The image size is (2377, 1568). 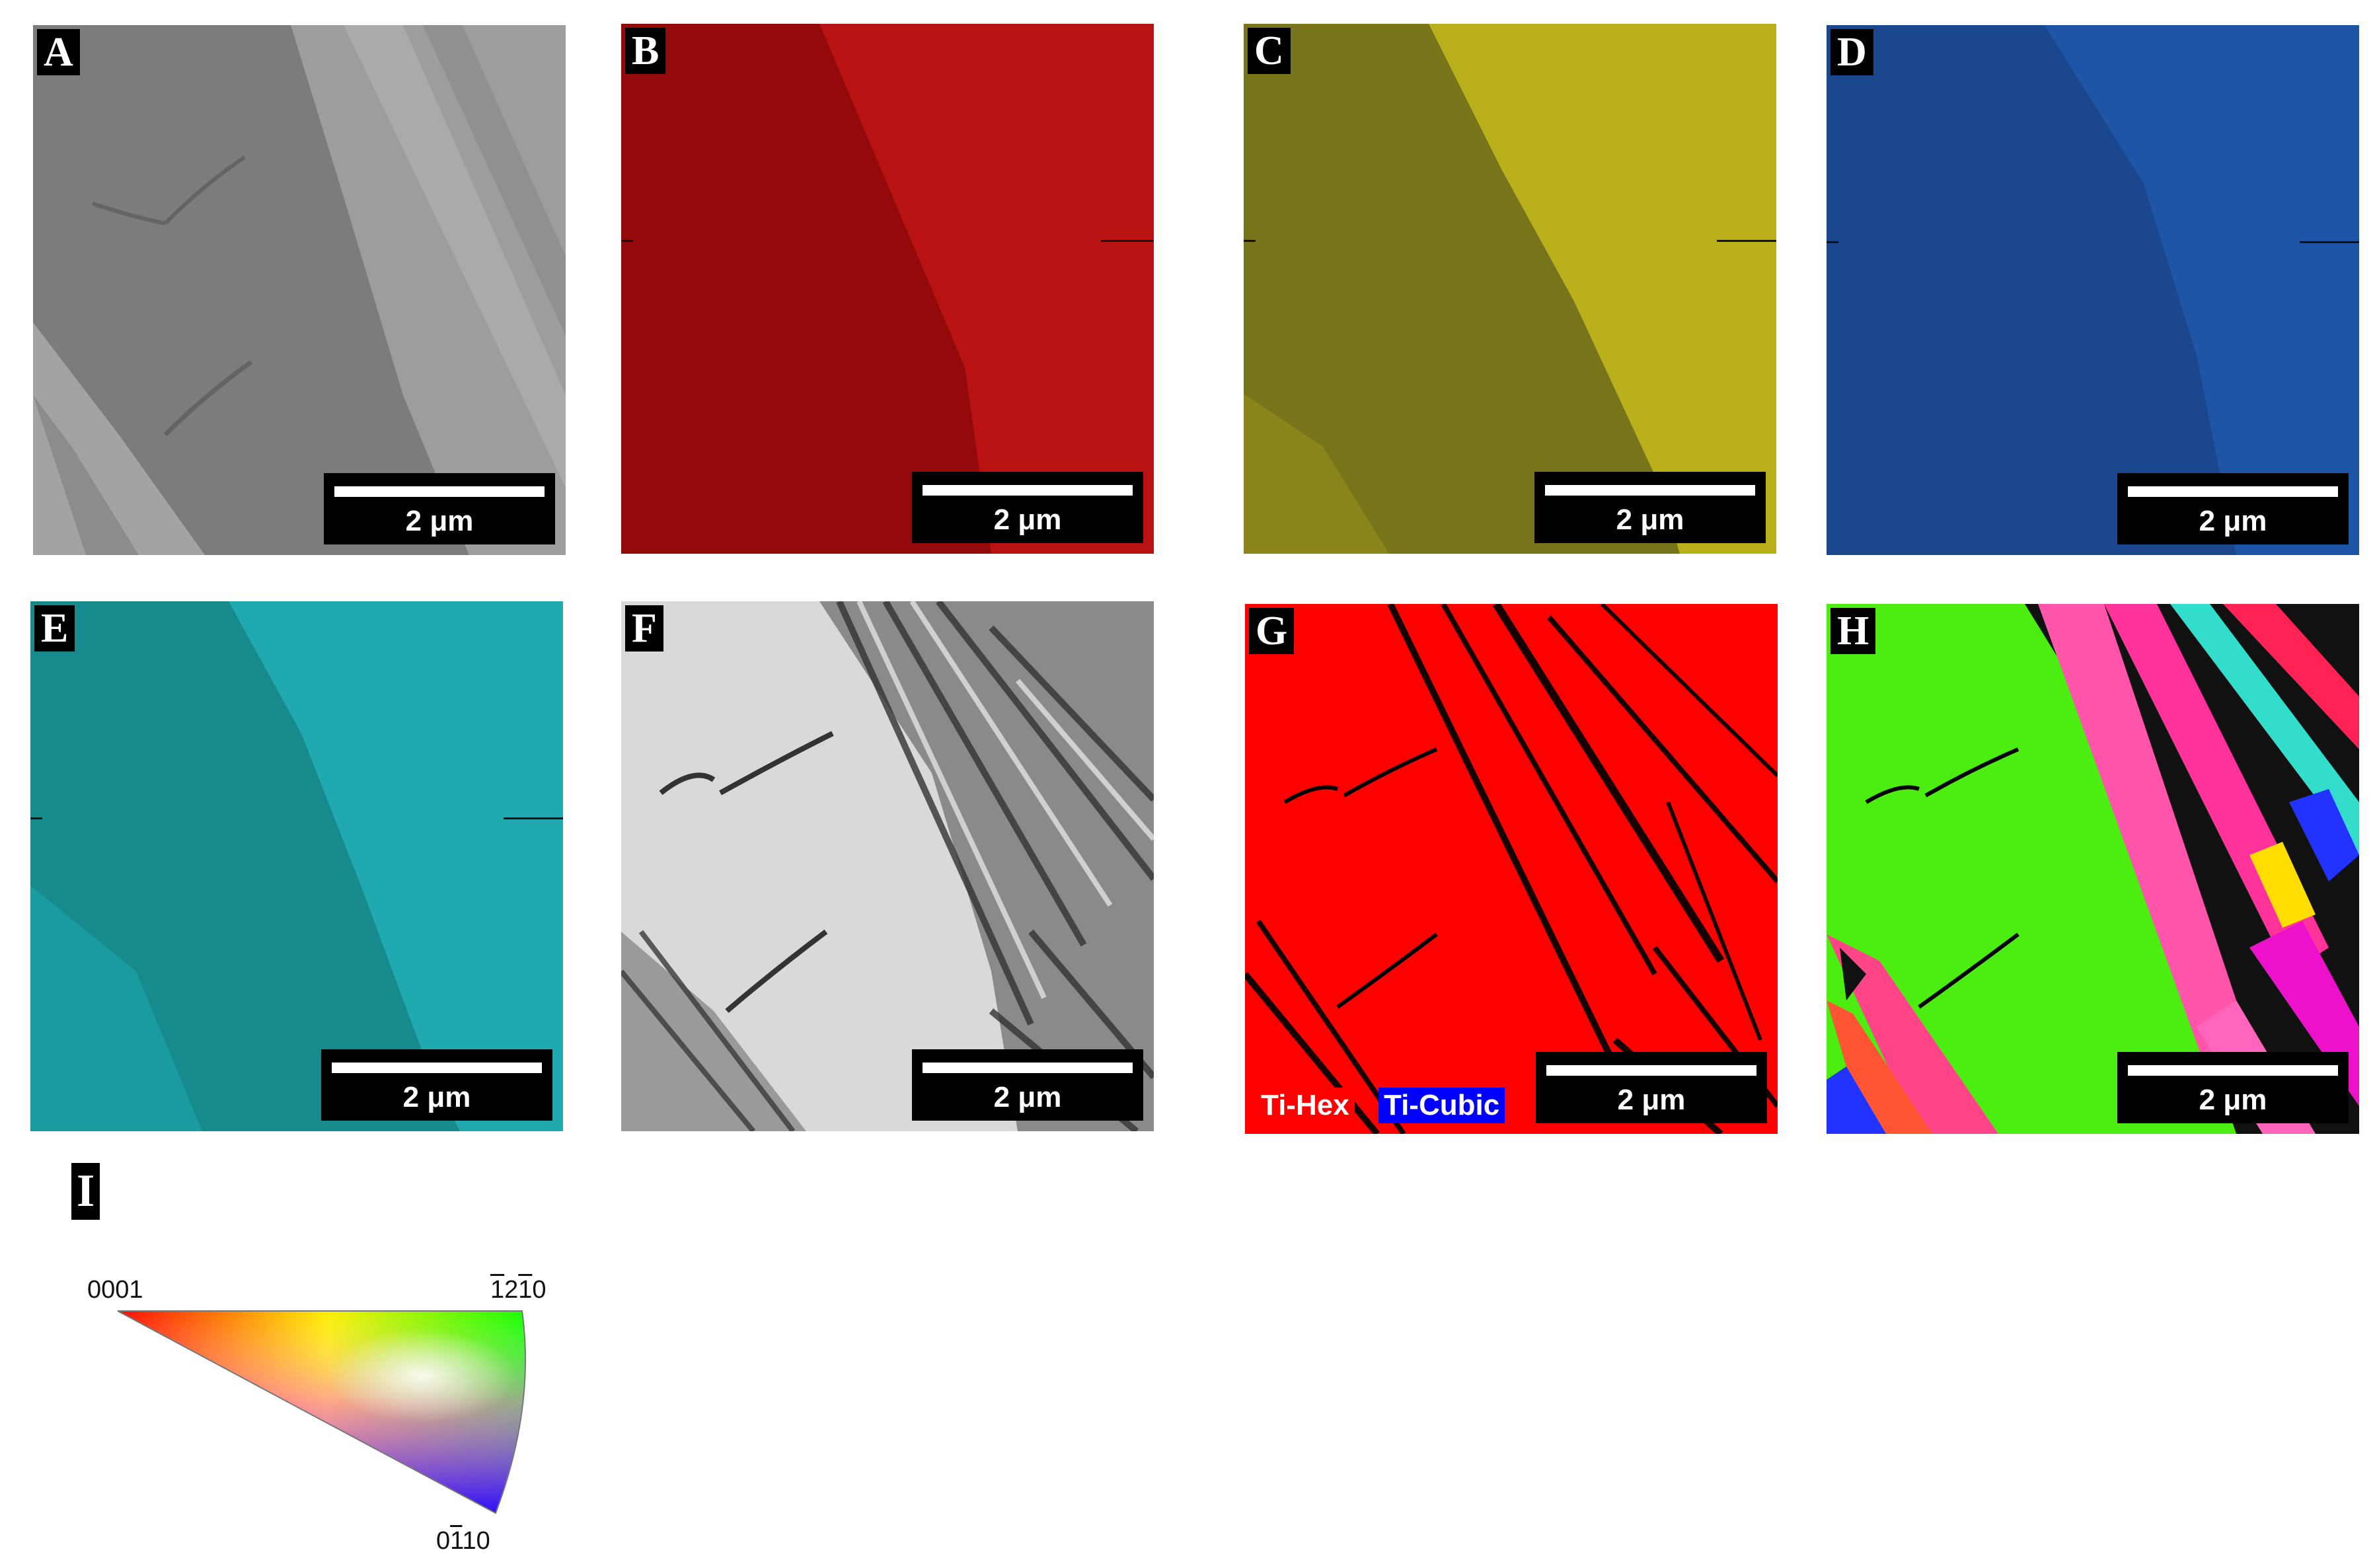 I want to click on panel-h-image, so click(x=2093, y=869).